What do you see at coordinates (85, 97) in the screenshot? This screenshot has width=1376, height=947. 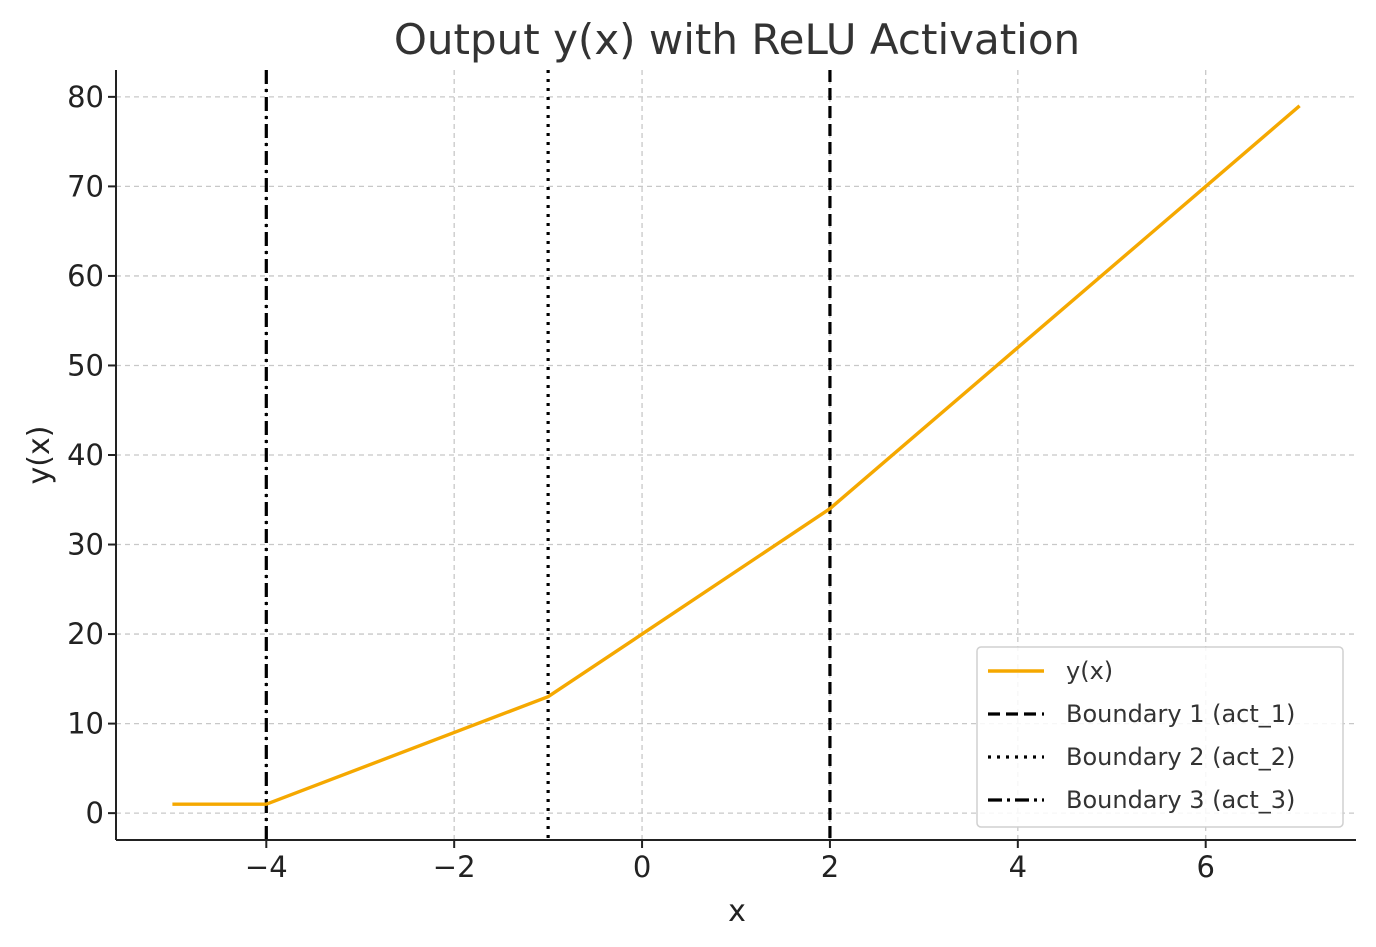 I see `y-tick-label-8: 80` at bounding box center [85, 97].